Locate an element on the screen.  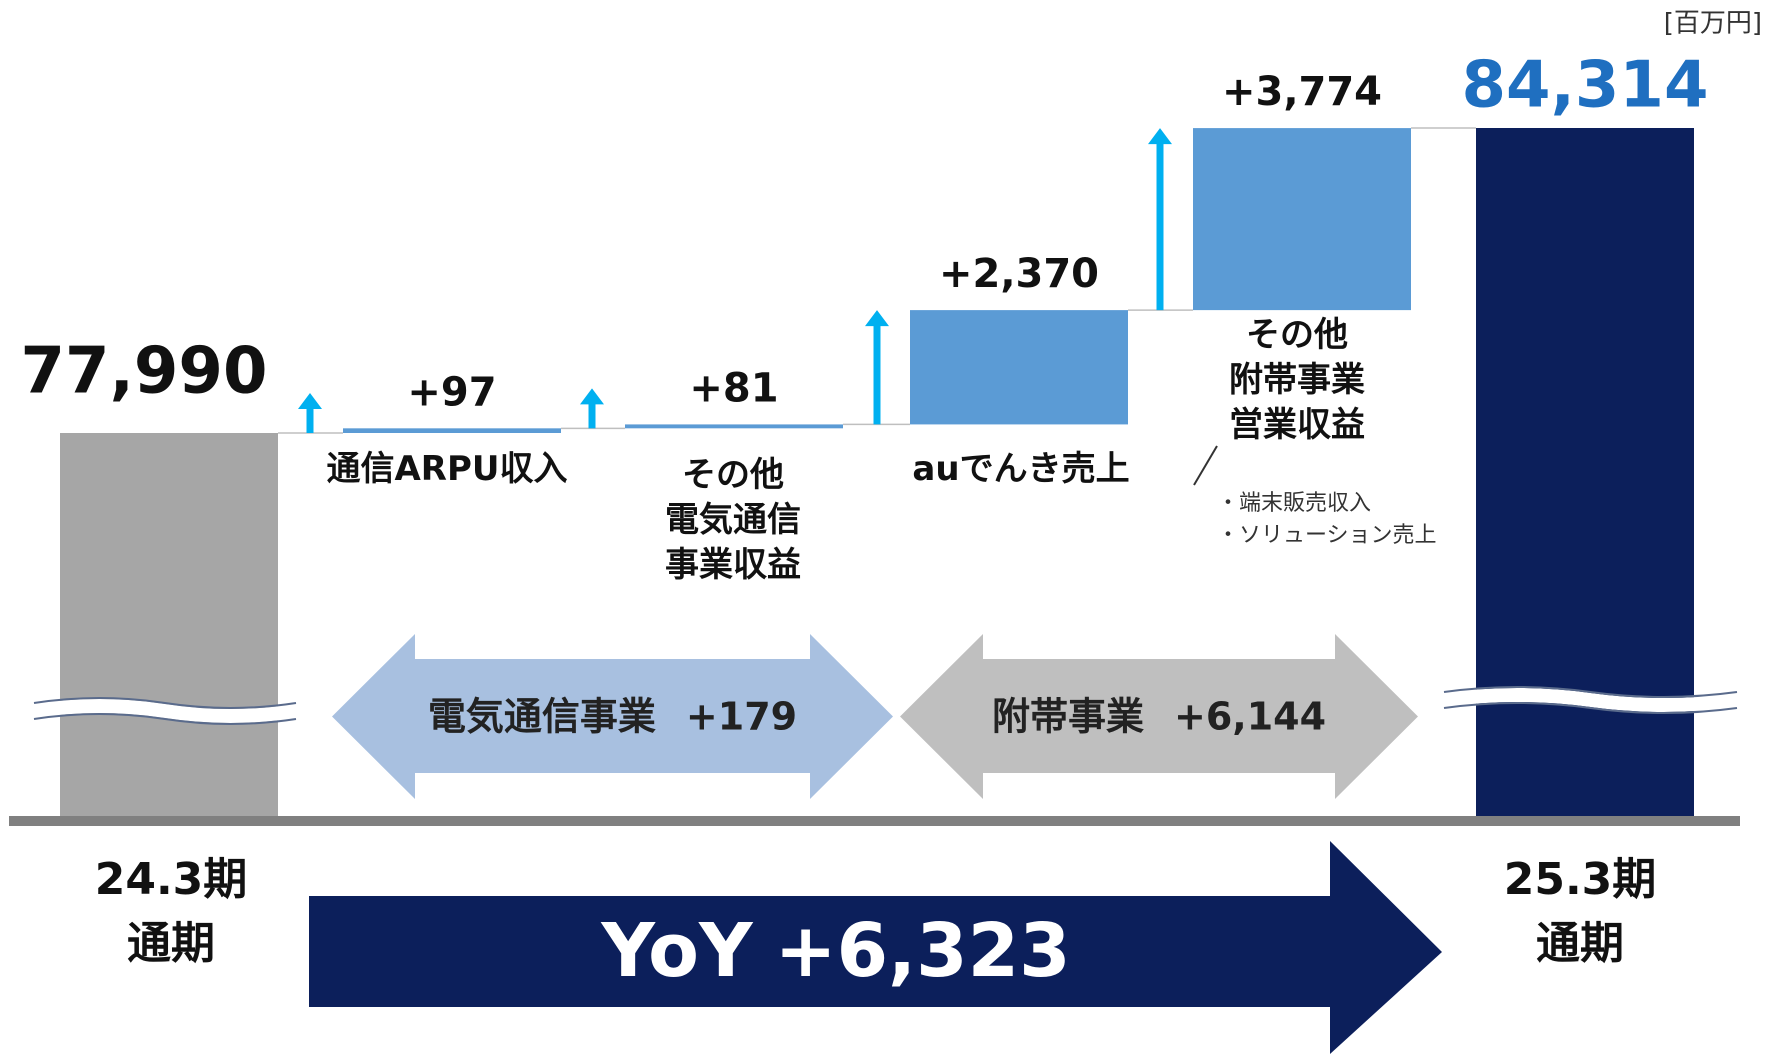
note: ・端末販売収入 is located at coordinates (1294, 503).